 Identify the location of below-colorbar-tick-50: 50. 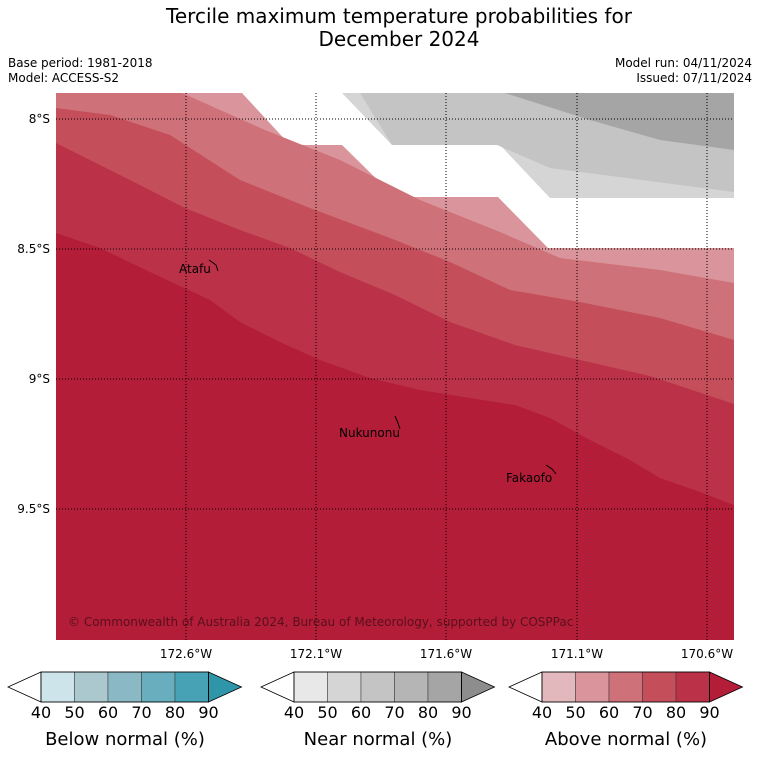
(74, 712).